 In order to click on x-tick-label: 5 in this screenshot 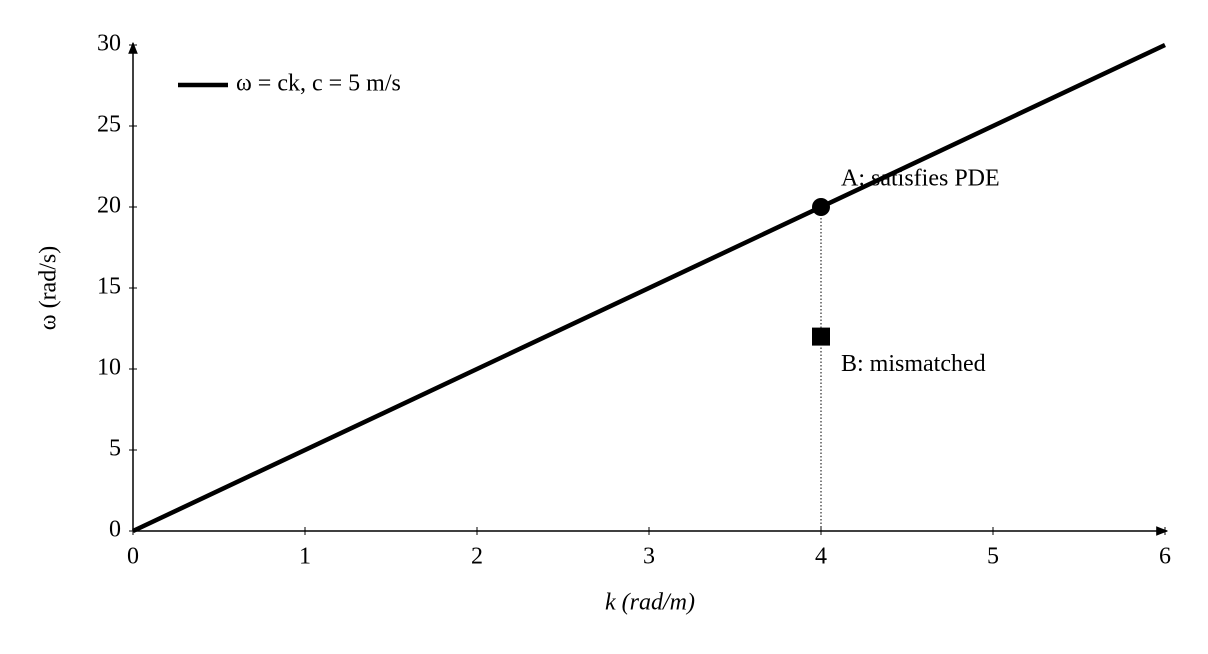, I will do `click(993, 557)`.